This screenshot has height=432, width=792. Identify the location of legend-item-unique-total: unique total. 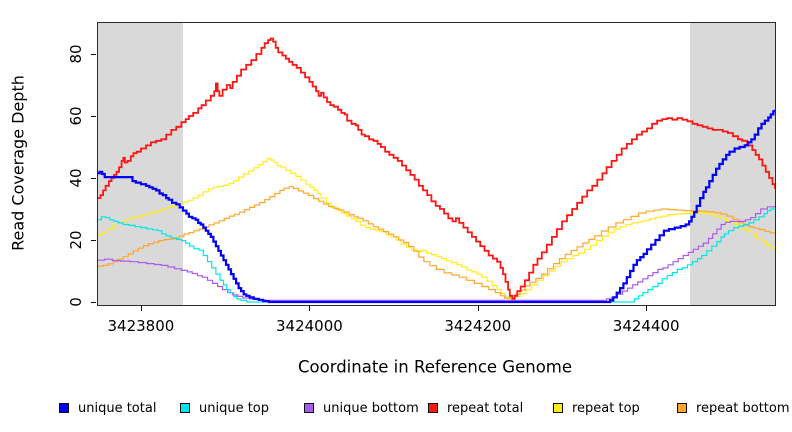
(108, 408).